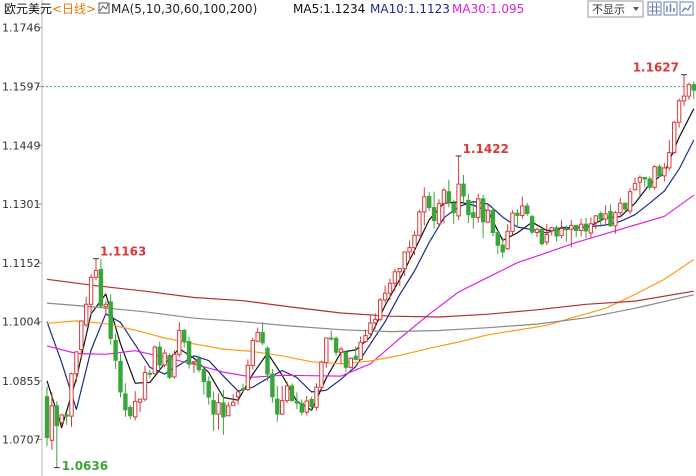  What do you see at coordinates (410, 9) in the screenshot?
I see `legend-ma10: MA10:1.1123` at bounding box center [410, 9].